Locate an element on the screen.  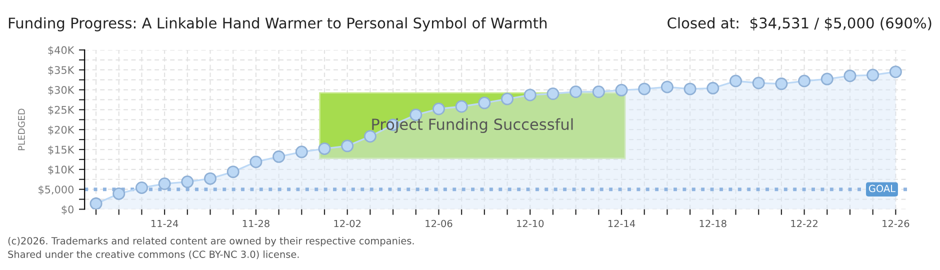
y-tick-label: $30K is located at coordinates (61, 91).